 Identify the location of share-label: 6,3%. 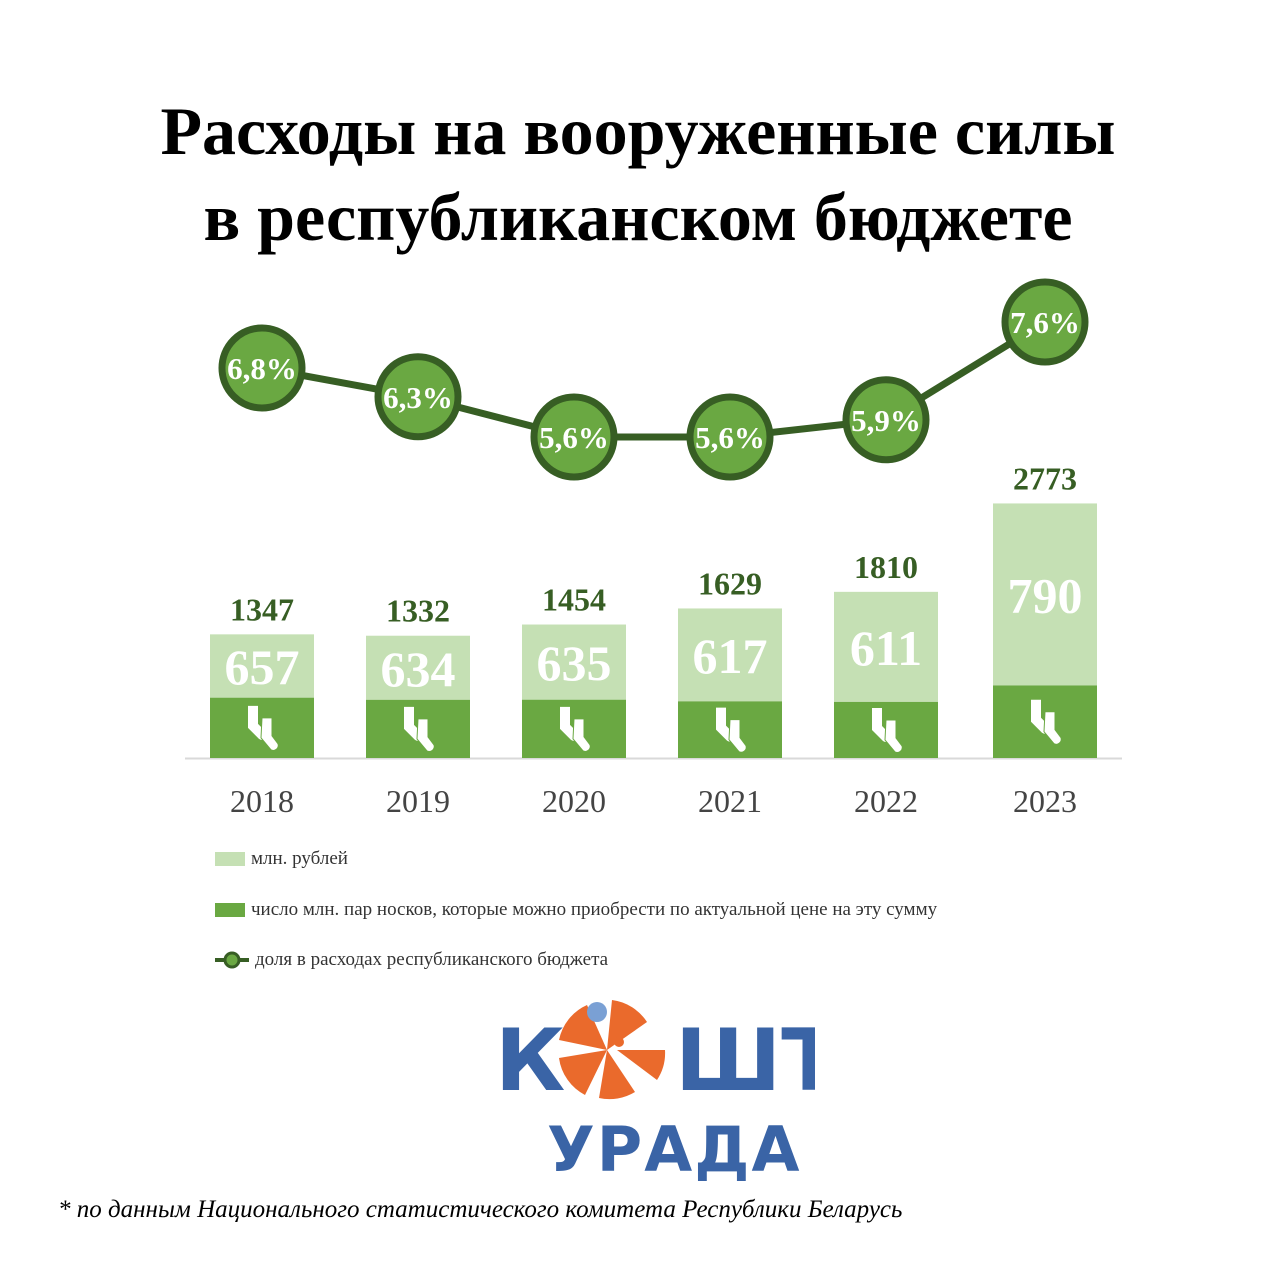
(418, 397).